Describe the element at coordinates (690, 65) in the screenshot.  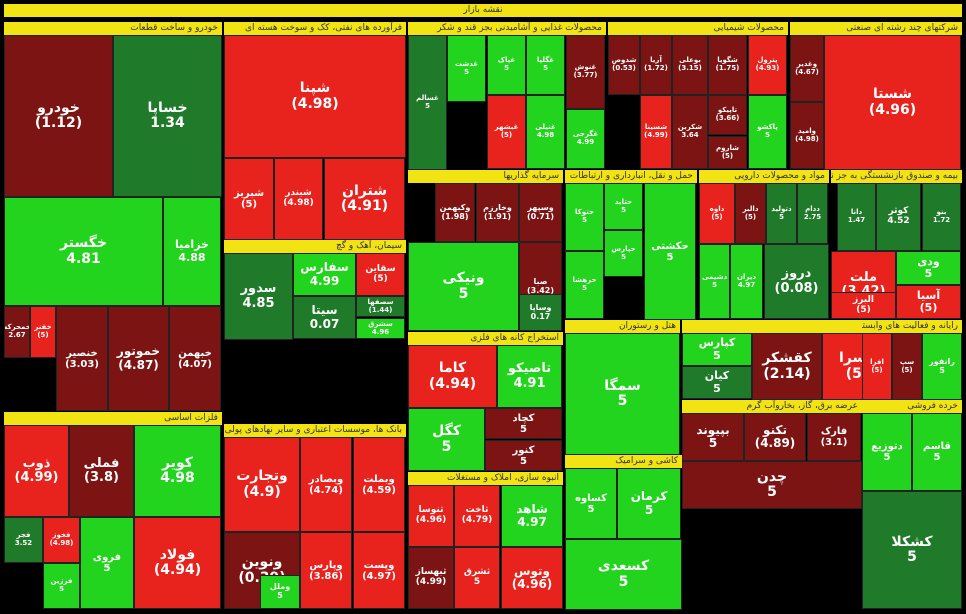
I see `stock-tile: بوعلی (3.15)` at that location.